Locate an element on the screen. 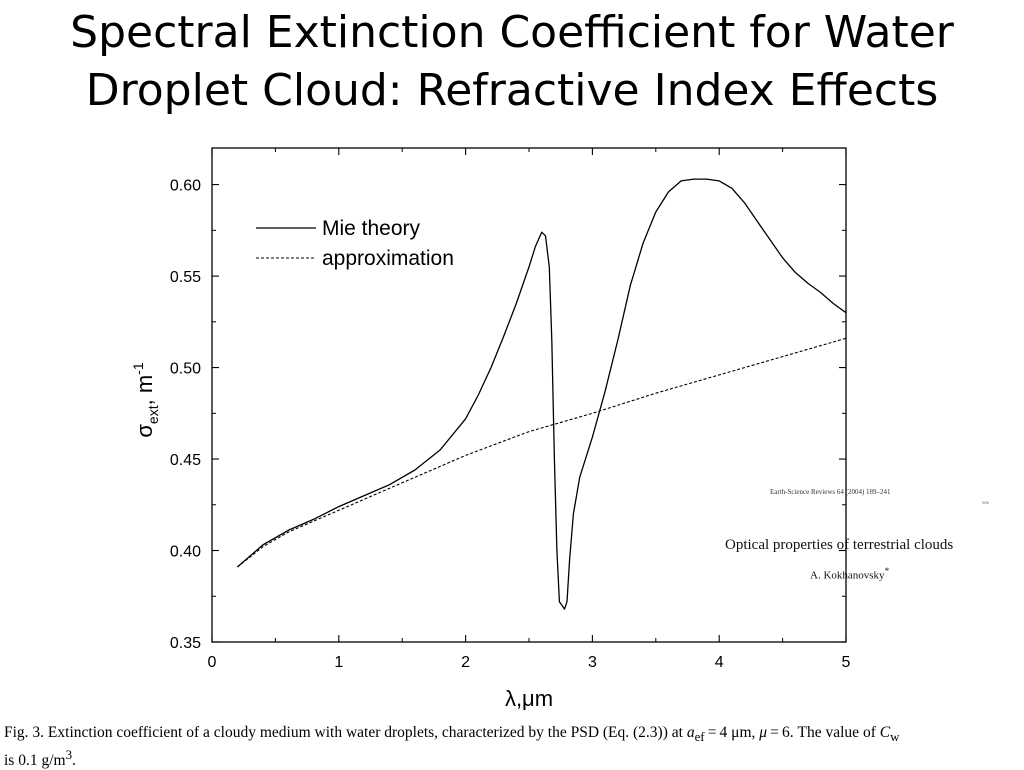 The image size is (1024, 770). caption-text-e: . is located at coordinates (74, 761).